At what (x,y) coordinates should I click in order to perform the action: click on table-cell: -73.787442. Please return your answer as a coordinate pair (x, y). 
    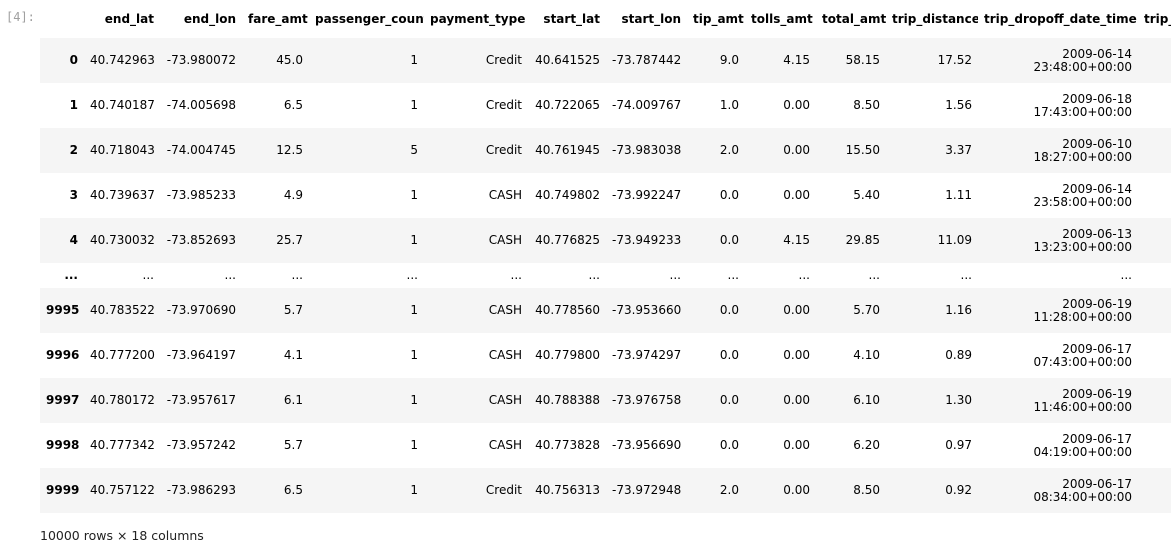
    Looking at the image, I should click on (647, 60).